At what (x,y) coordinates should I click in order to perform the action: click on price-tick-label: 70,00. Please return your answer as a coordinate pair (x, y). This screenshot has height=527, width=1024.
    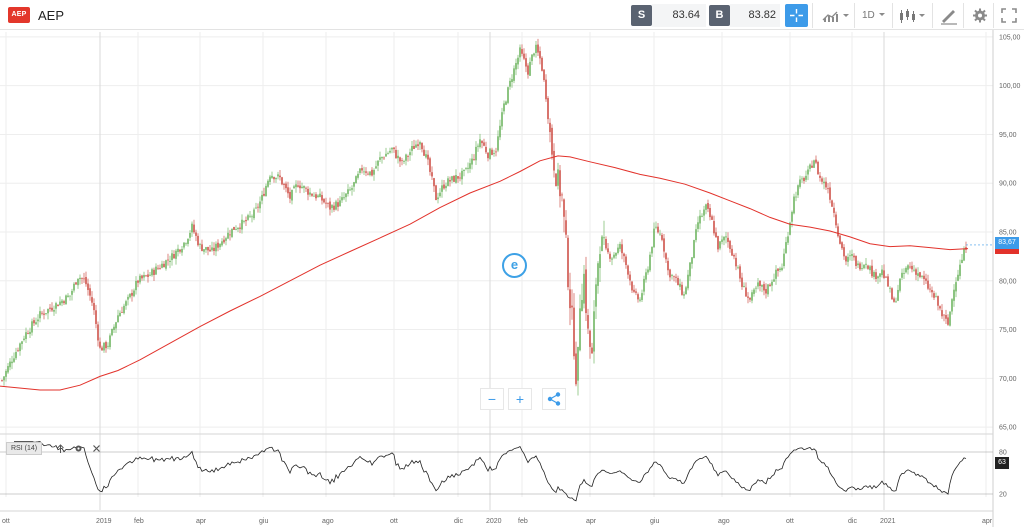
    Looking at the image, I should click on (1008, 379).